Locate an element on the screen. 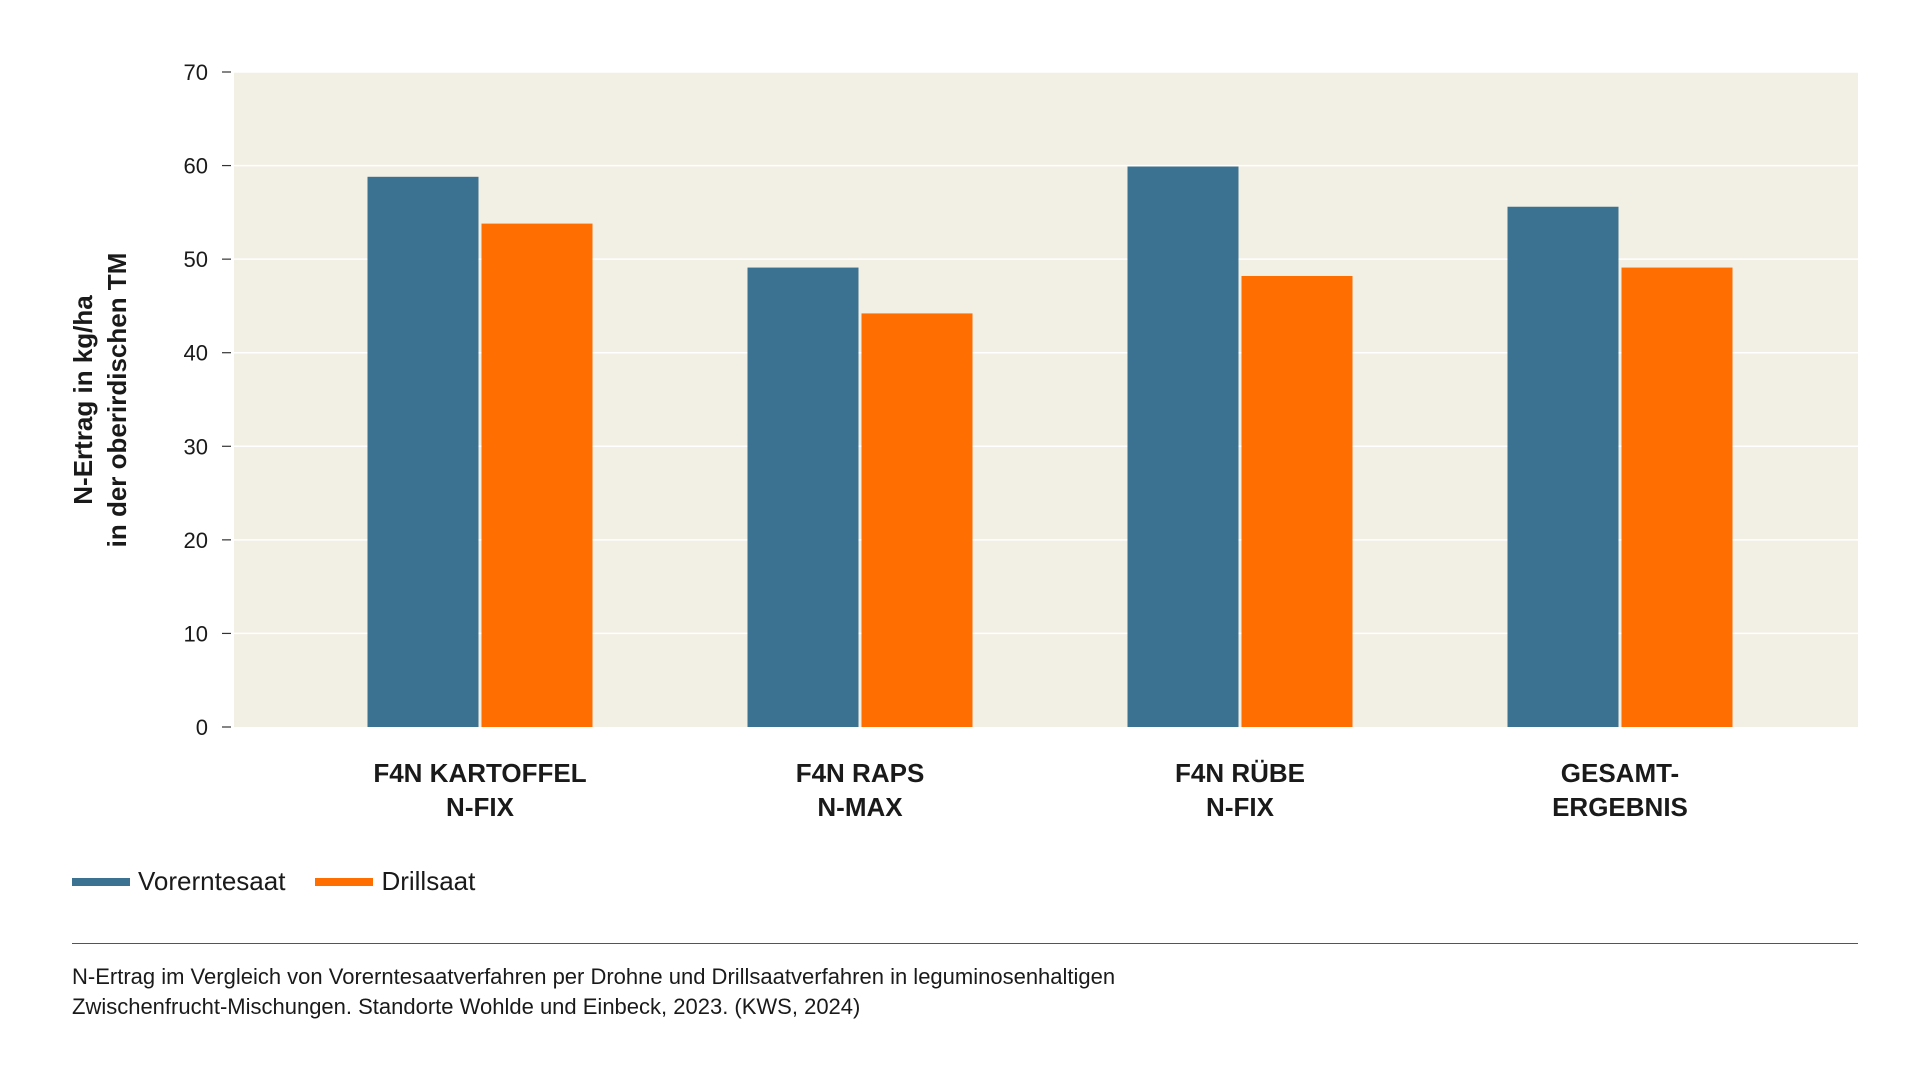 This screenshot has height=1080, width=1920. legend-item-vorerntesaat: Vorerntesaat is located at coordinates (178, 881).